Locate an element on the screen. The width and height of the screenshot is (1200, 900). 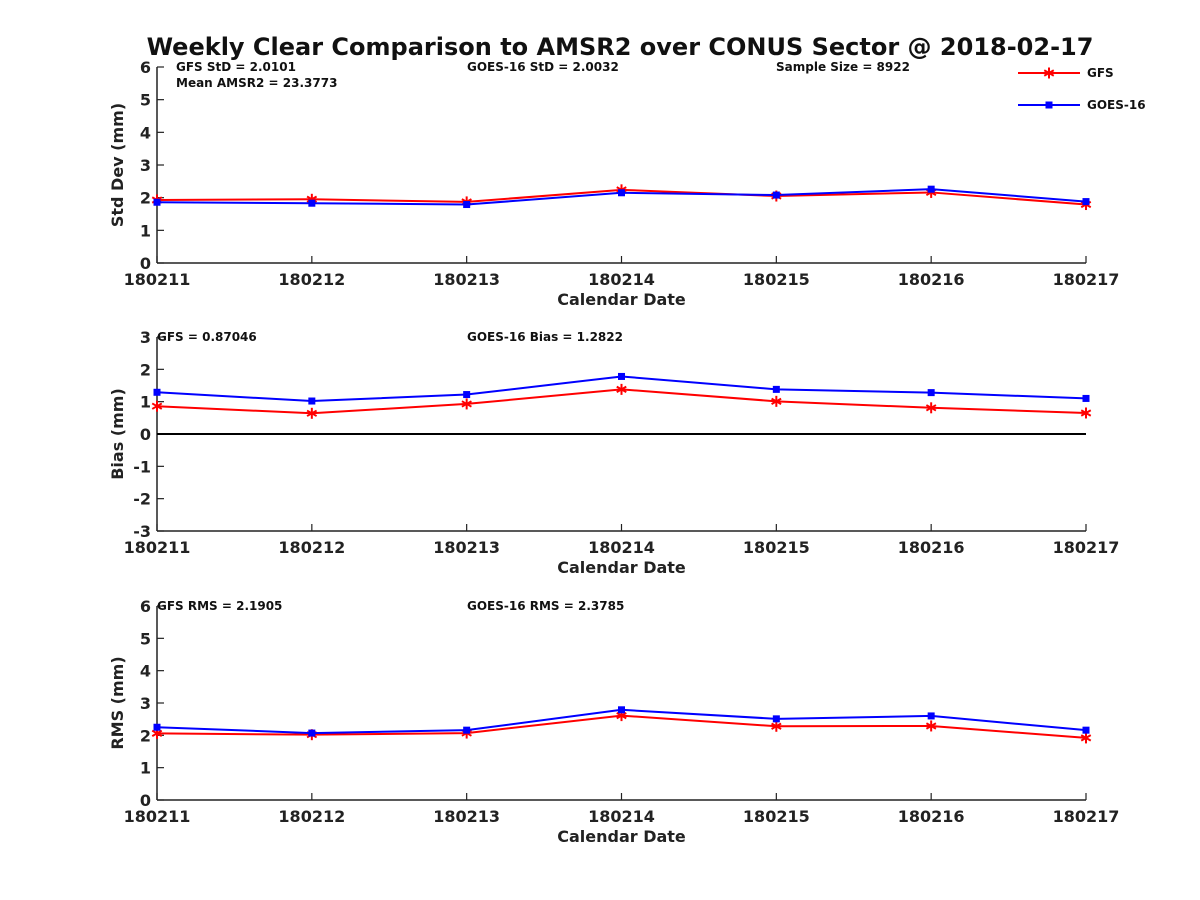
bias-ytick-label: -3 is located at coordinates (142, 531).